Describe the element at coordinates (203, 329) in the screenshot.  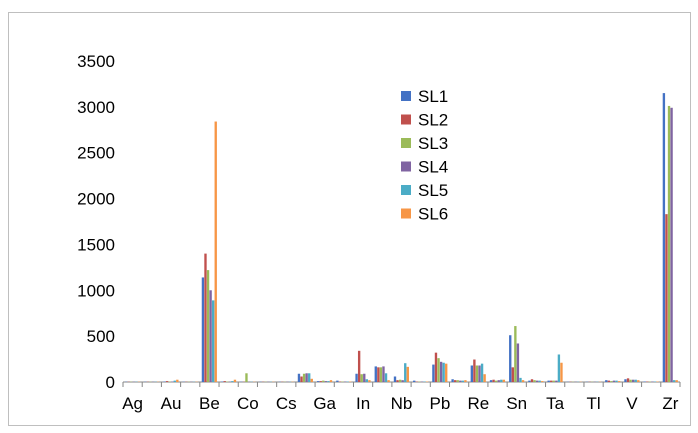
I see `bar-Be-SL1` at that location.